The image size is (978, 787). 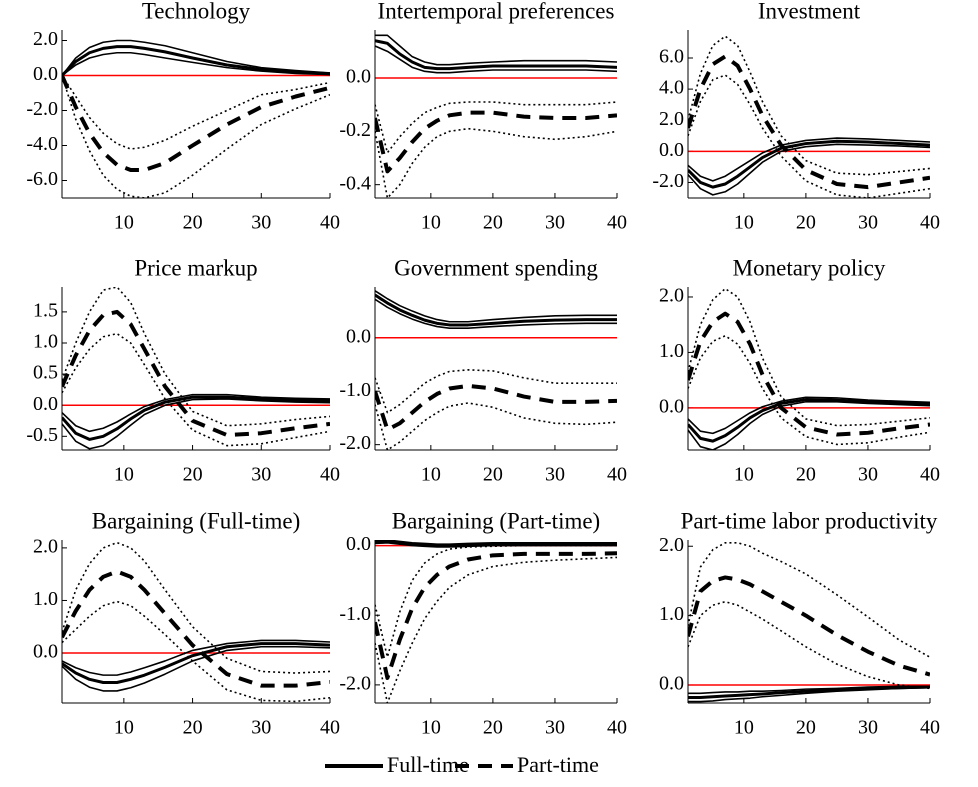 I want to click on panel-title: Bargaining (Full-time), so click(x=196, y=520).